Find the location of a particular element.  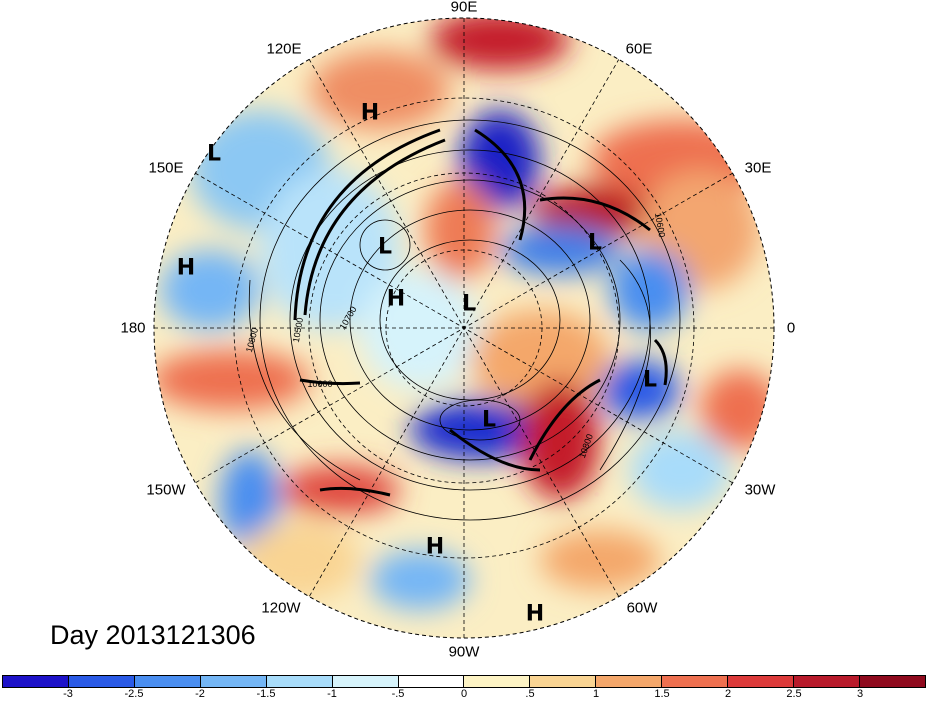

colorbar-tick-label: -2 is located at coordinates (200, 694).